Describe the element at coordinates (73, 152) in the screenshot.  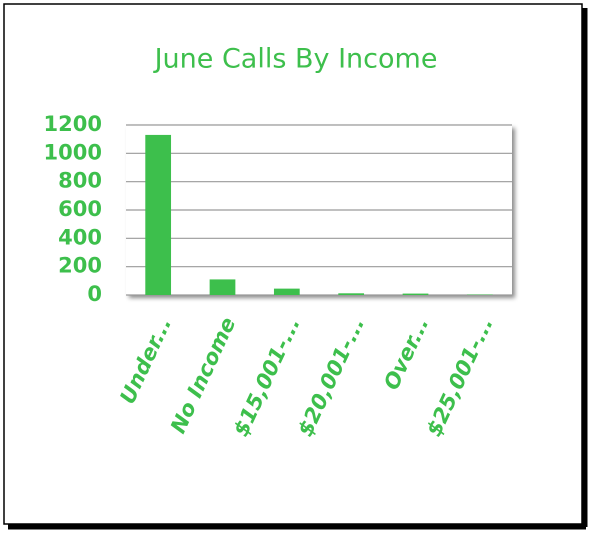
I see `y-tick-label: 1000` at that location.